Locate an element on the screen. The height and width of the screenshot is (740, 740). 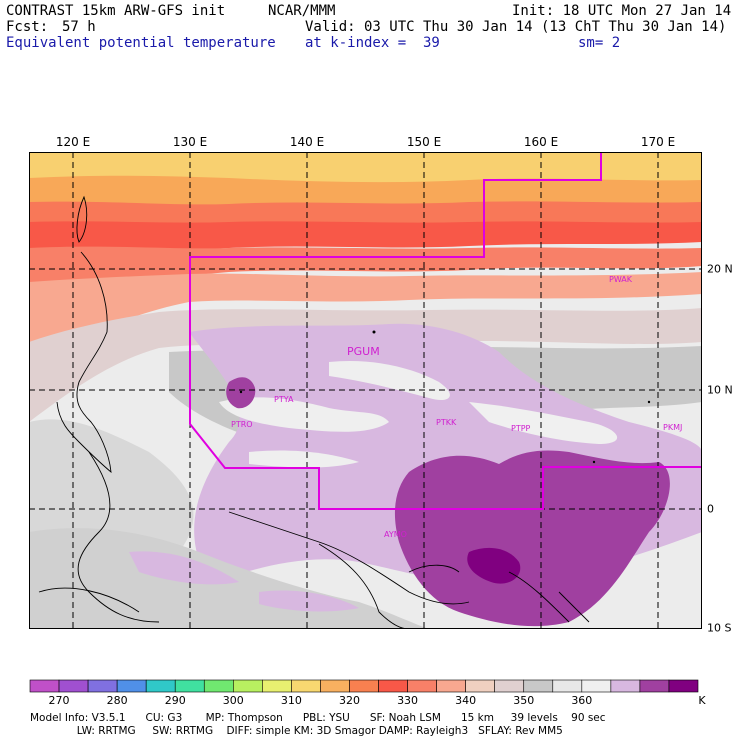
colorbar-tick-label: 330 is located at coordinates (408, 700).